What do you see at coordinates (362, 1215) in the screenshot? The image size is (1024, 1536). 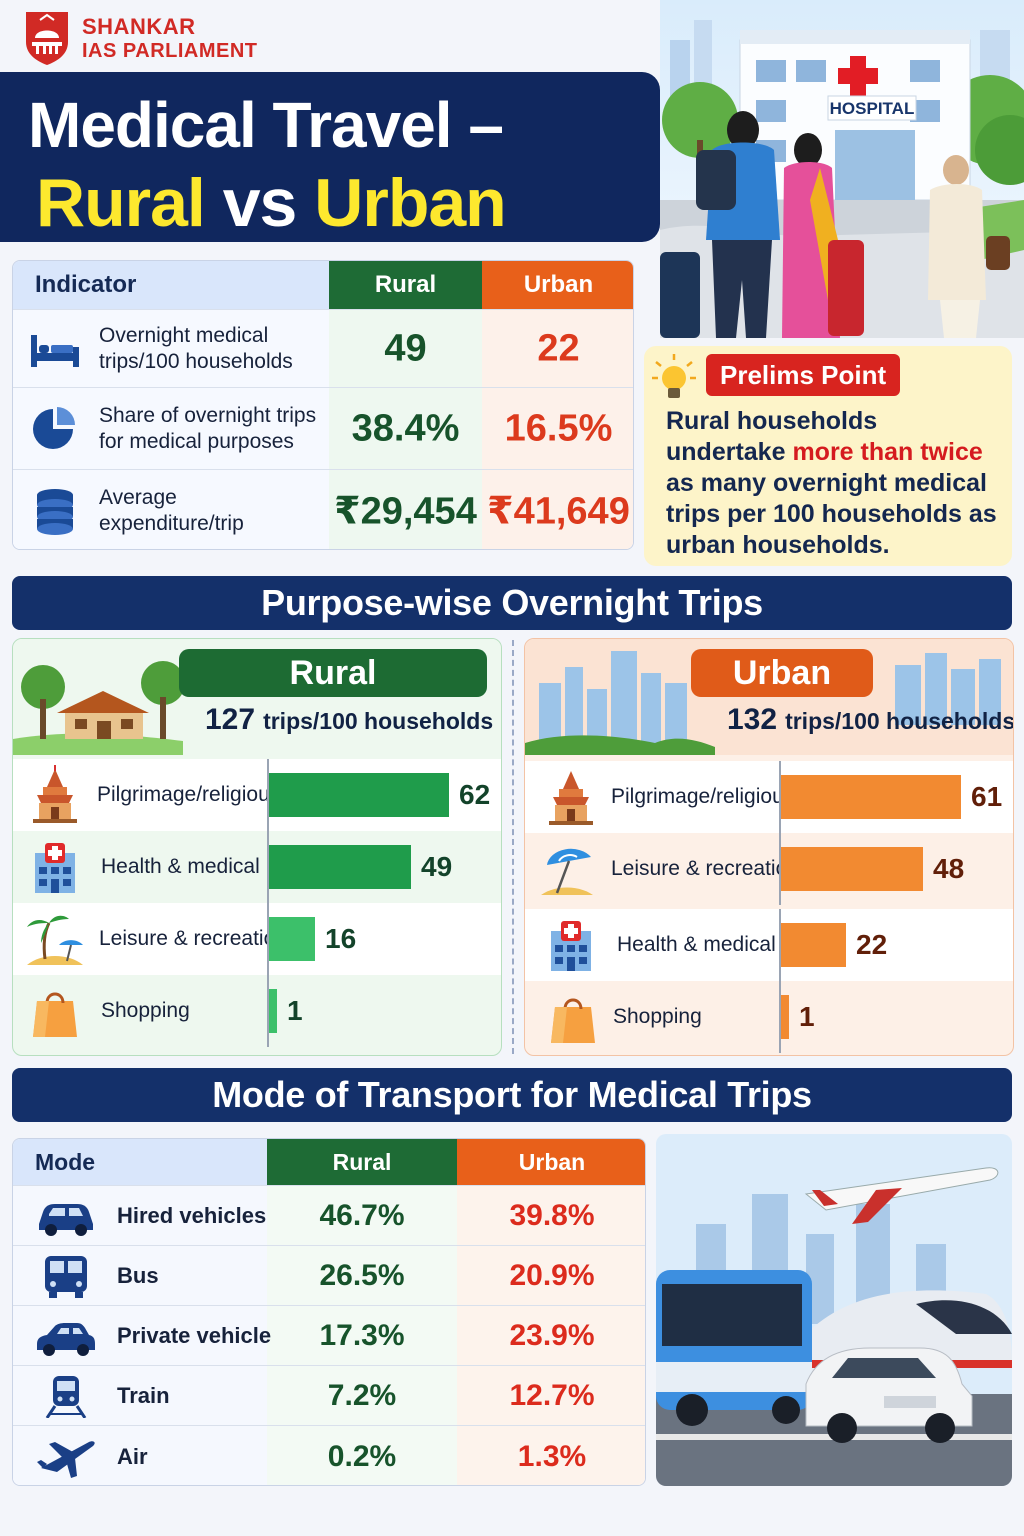 I see `mode-rural-value: 46.7%` at bounding box center [362, 1215].